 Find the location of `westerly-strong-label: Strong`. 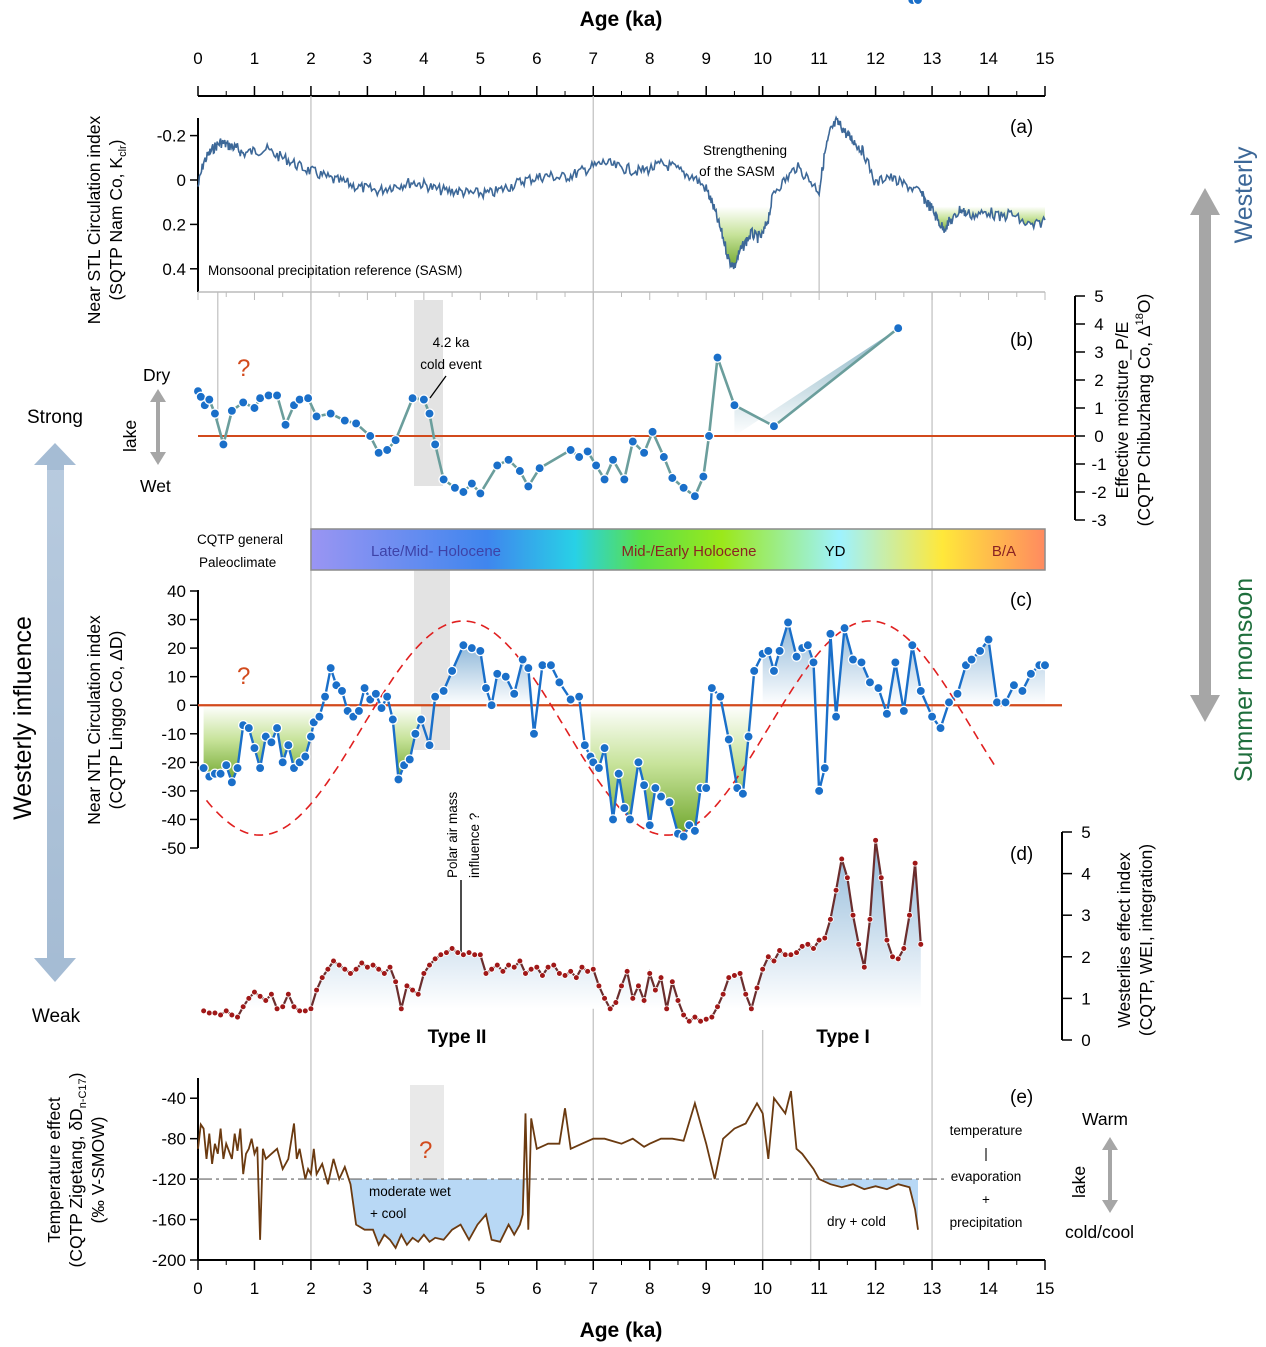

westerly-strong-label: Strong is located at coordinates (55, 417).